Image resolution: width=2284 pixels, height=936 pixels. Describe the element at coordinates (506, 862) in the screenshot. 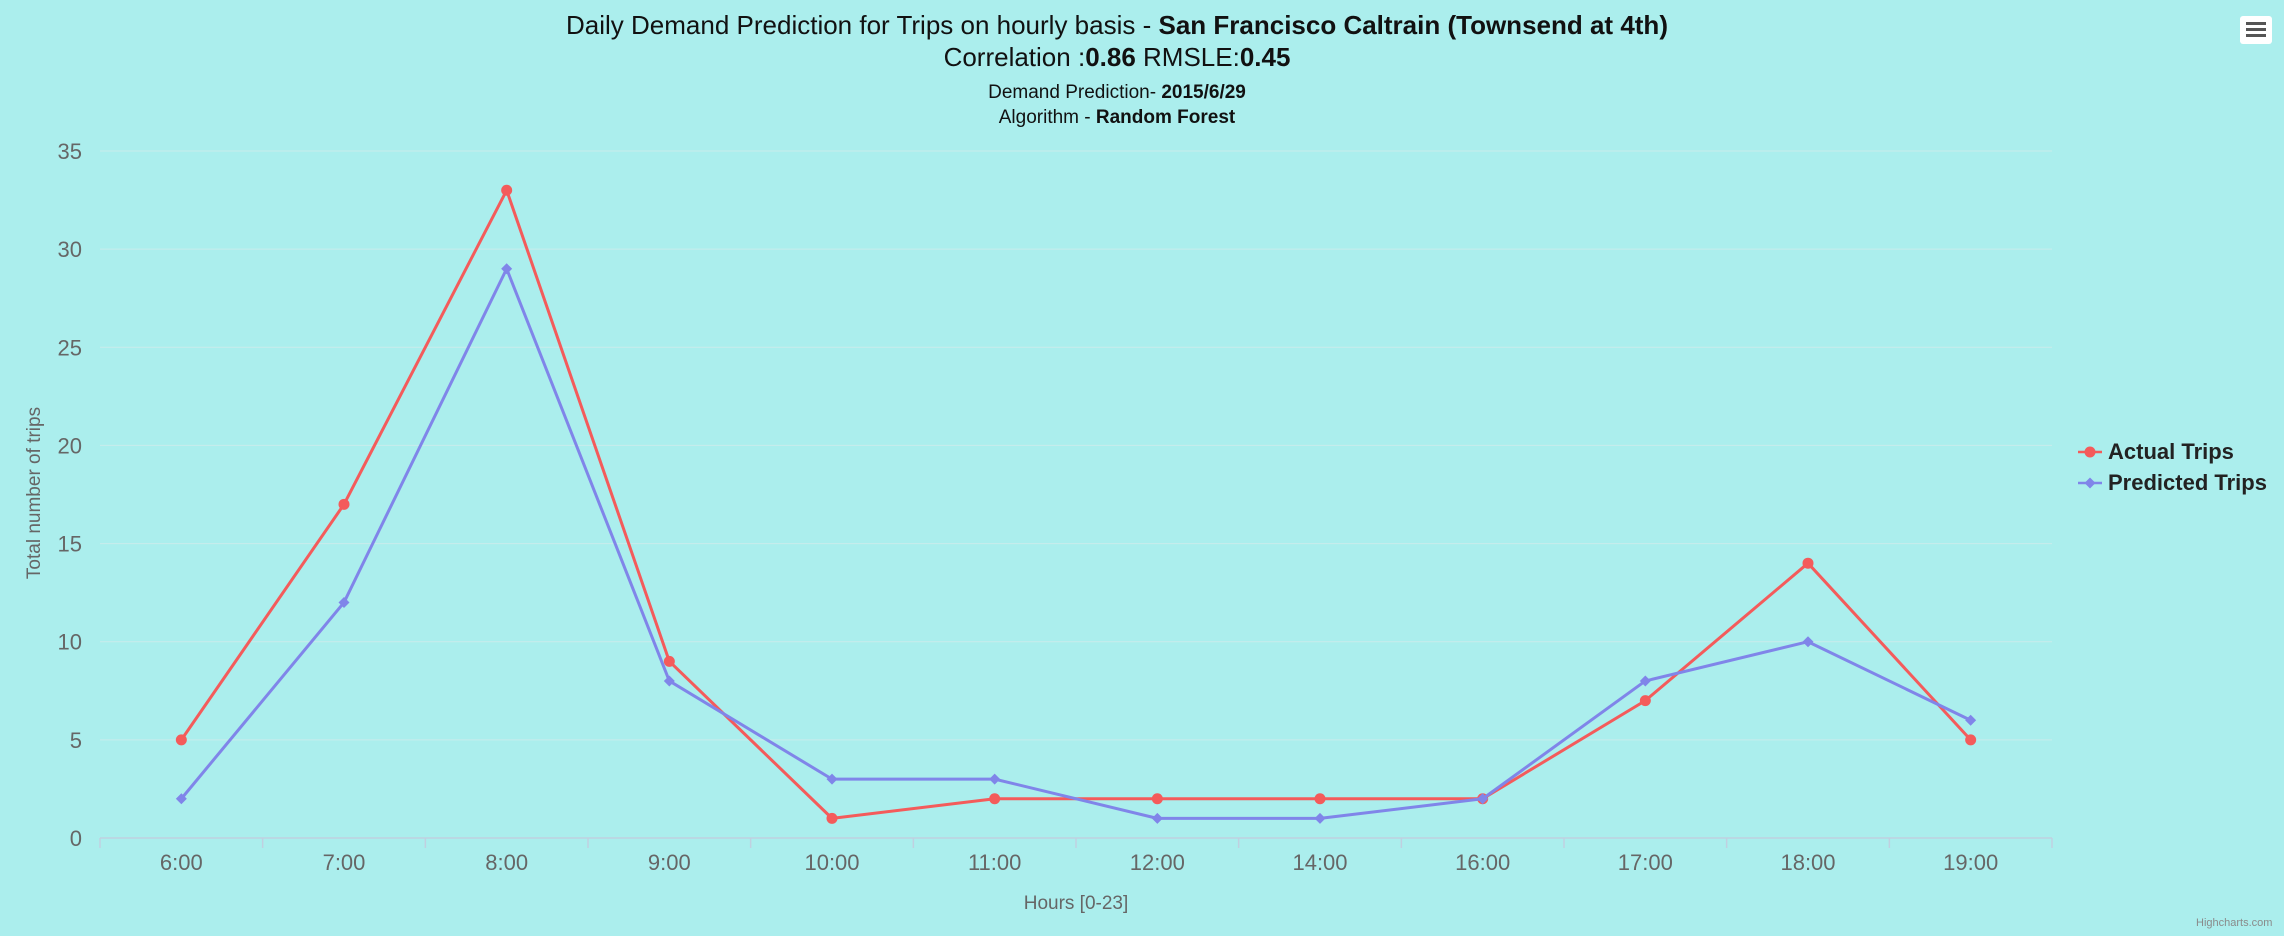

I see `x-tick-label: 8:00` at that location.